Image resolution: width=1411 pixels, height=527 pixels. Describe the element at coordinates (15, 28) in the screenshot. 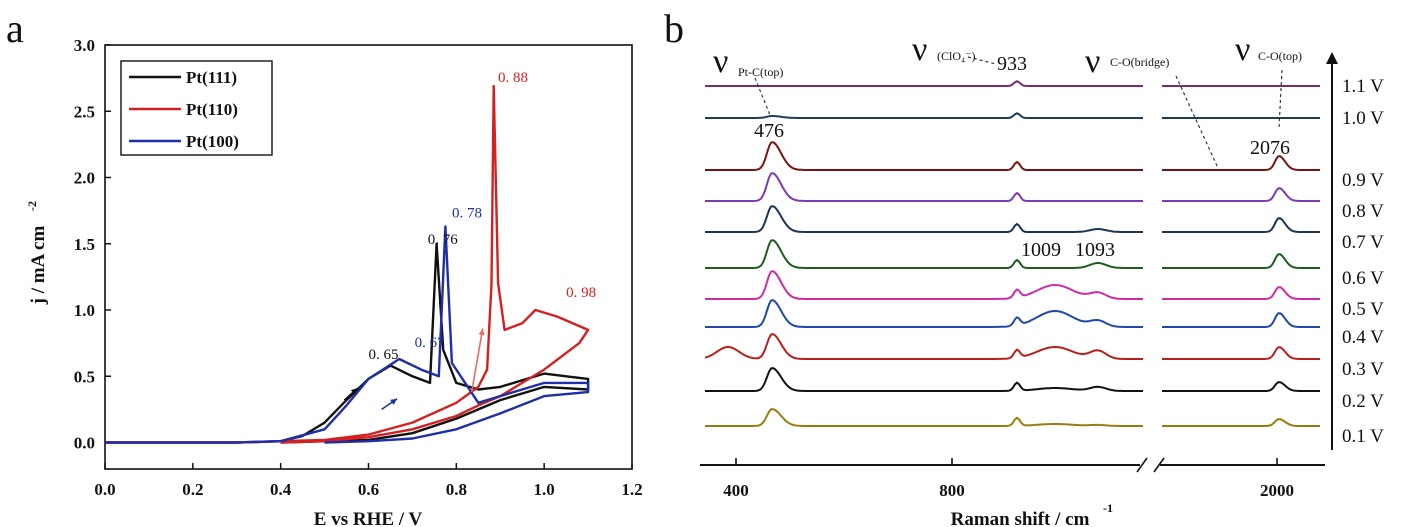

I see `panel-label-a: a` at that location.